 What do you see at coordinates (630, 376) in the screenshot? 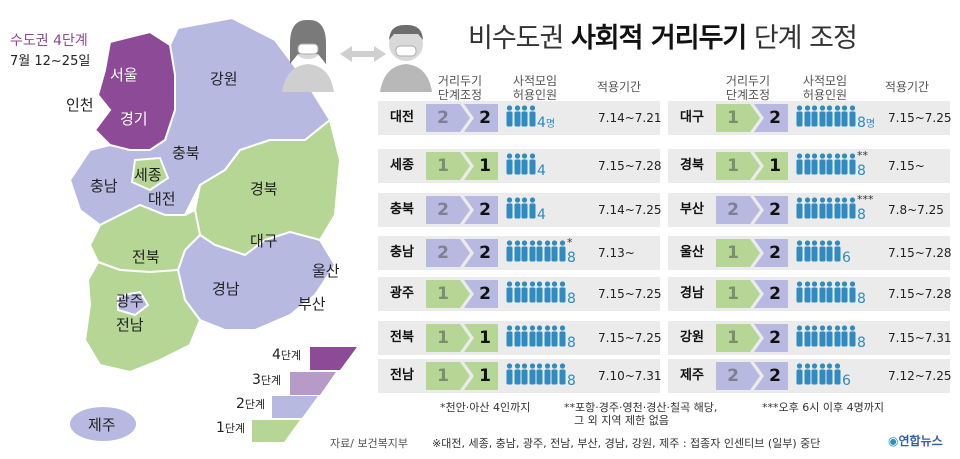
I see `period: 7.10~7.31` at bounding box center [630, 376].